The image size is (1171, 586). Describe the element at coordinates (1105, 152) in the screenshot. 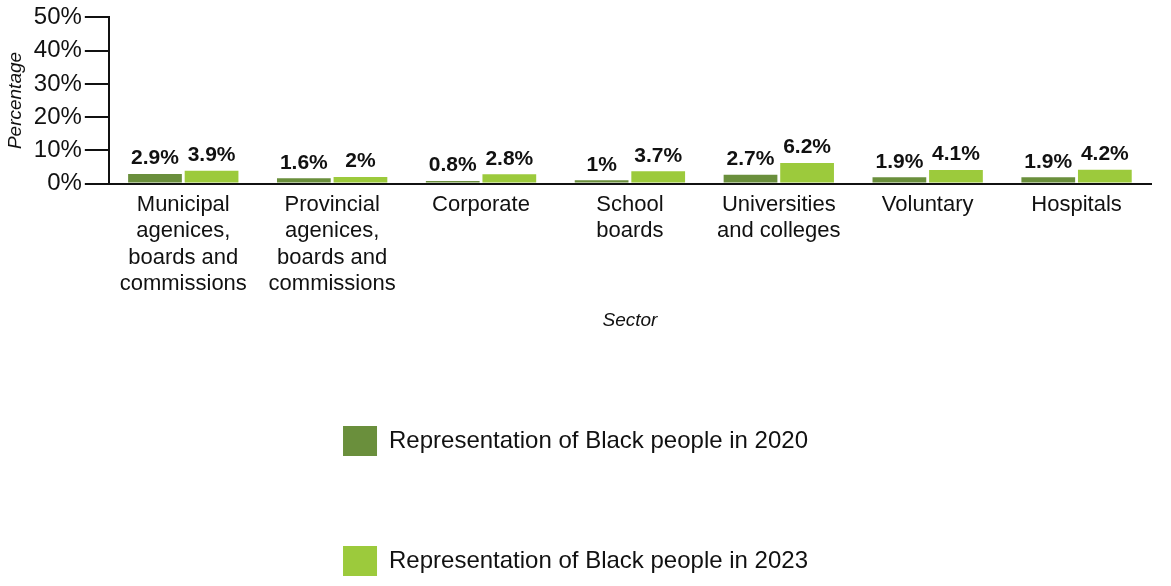

I see `data-label: 4.2%` at that location.